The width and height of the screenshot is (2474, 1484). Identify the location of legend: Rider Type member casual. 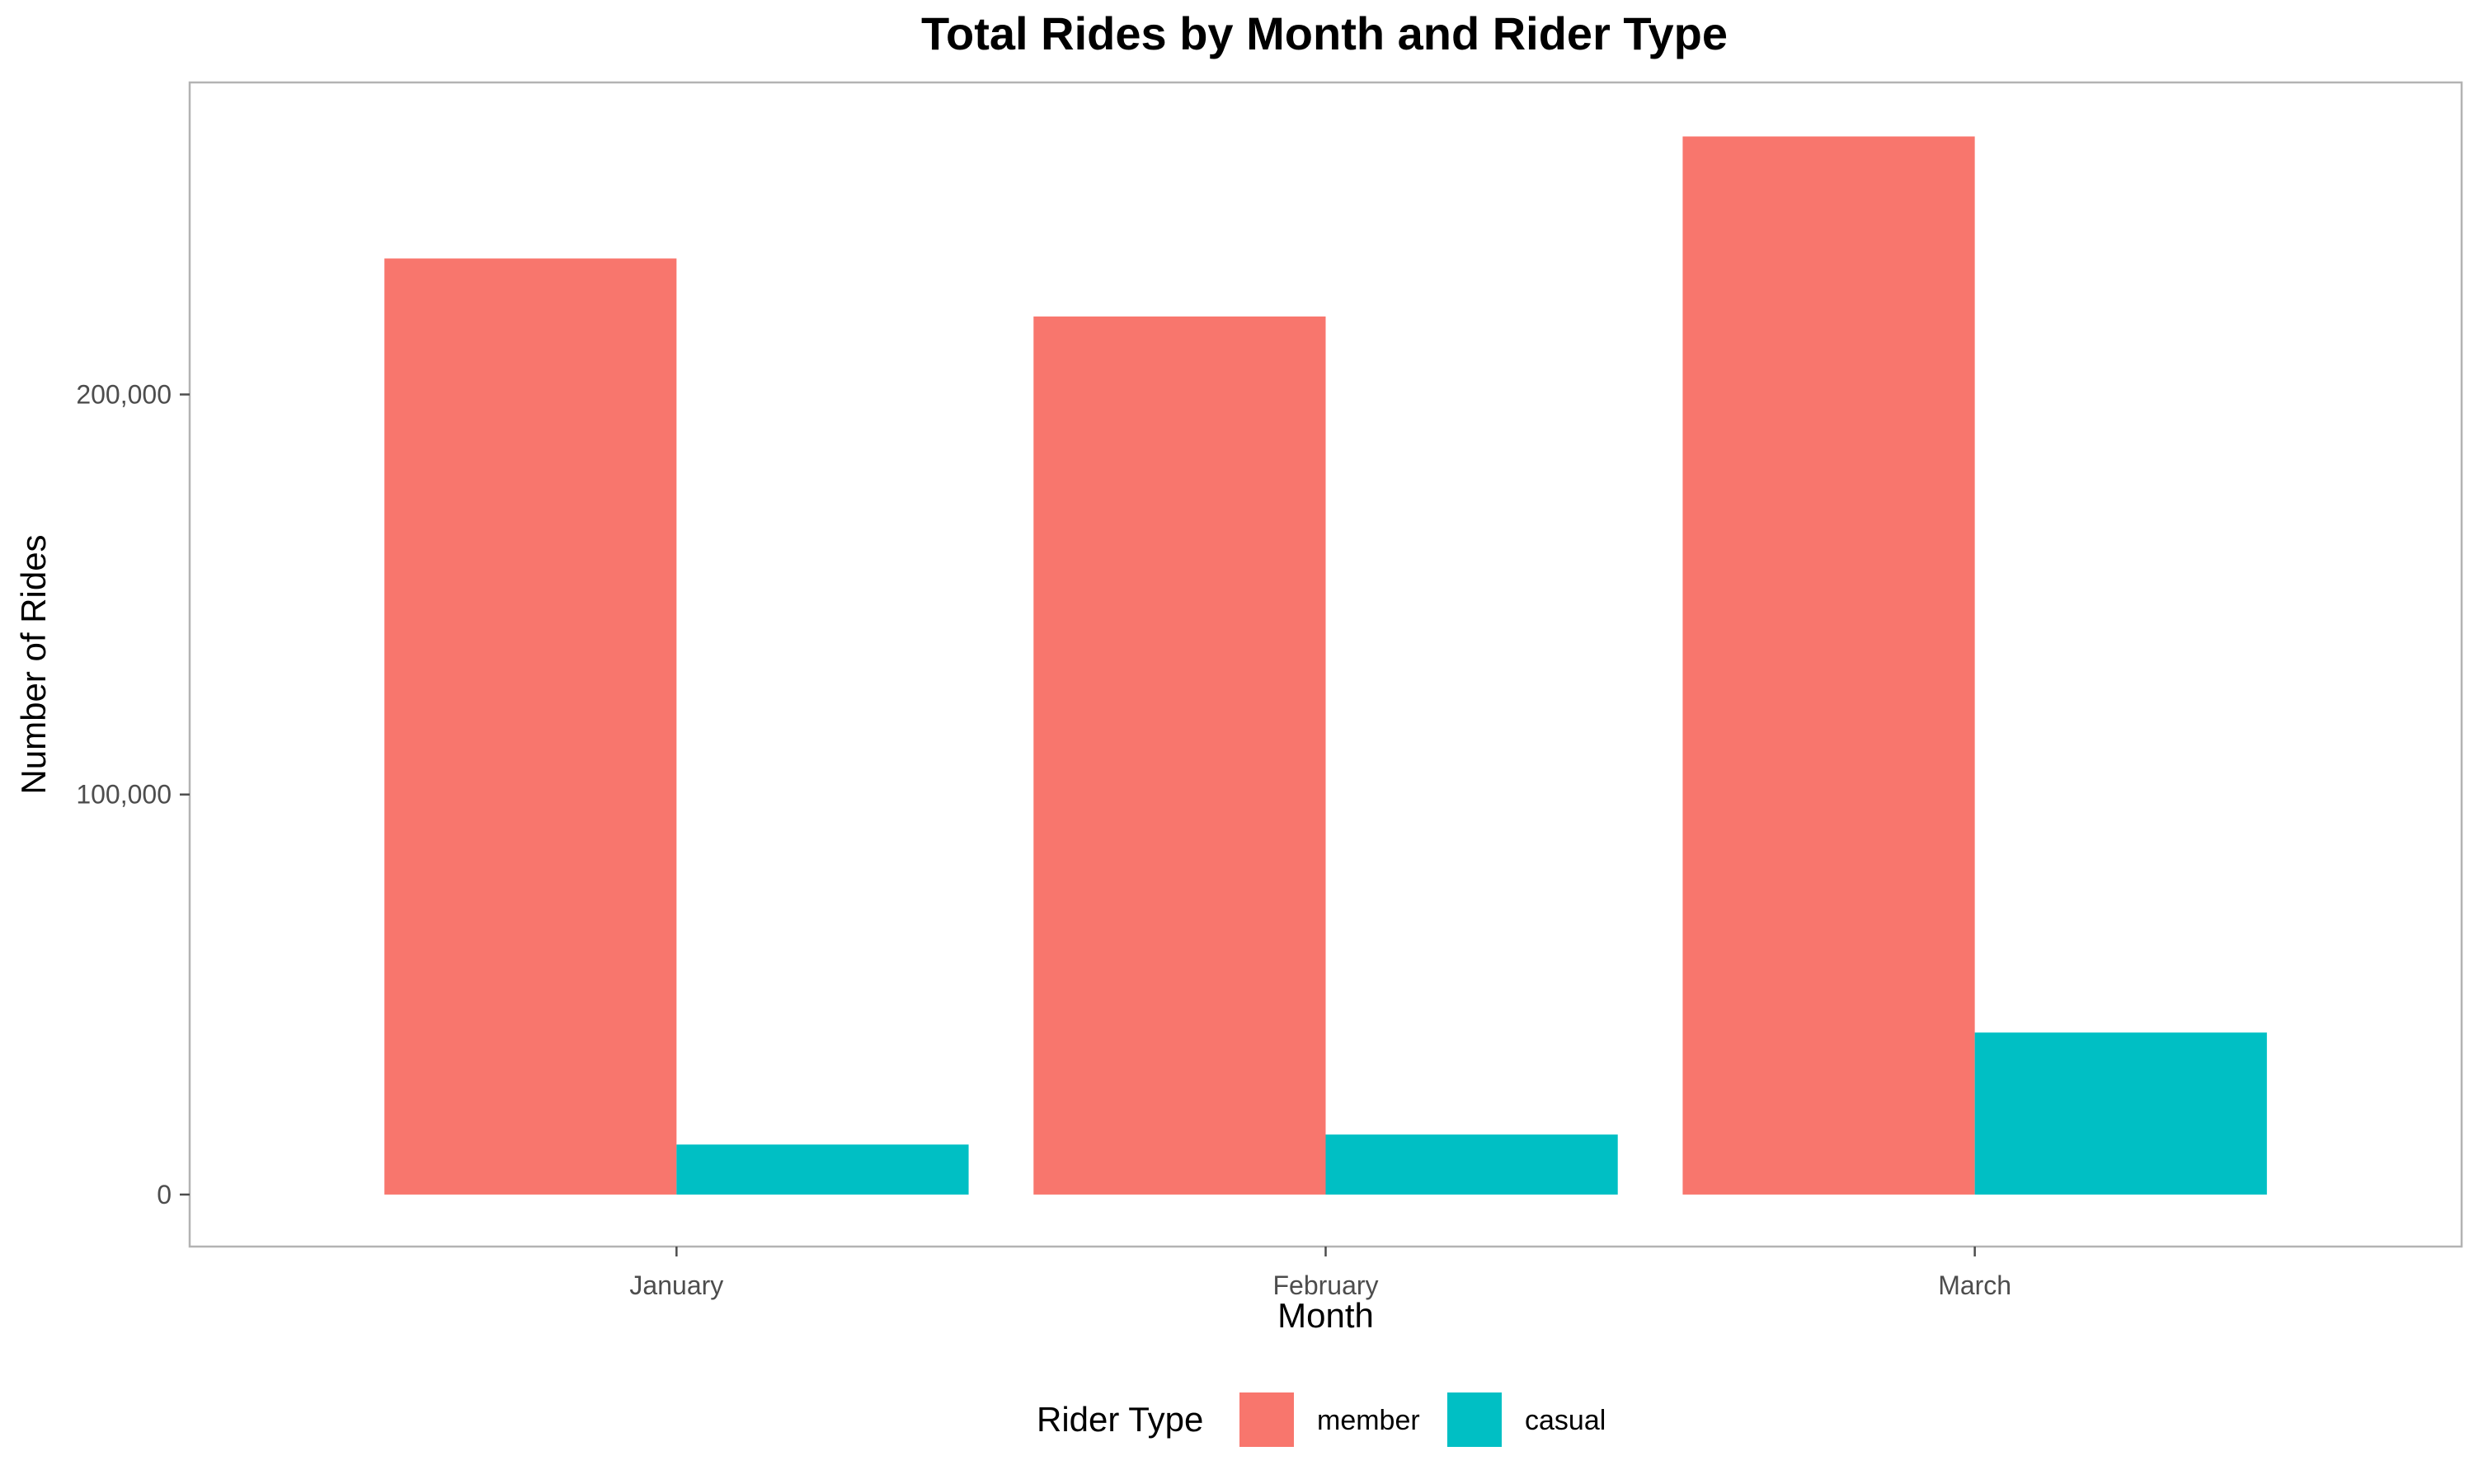
(1321, 1419).